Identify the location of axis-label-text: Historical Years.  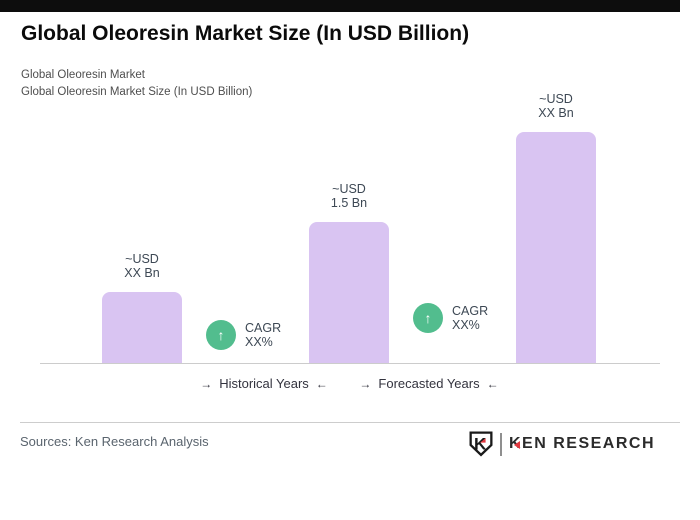
(264, 383).